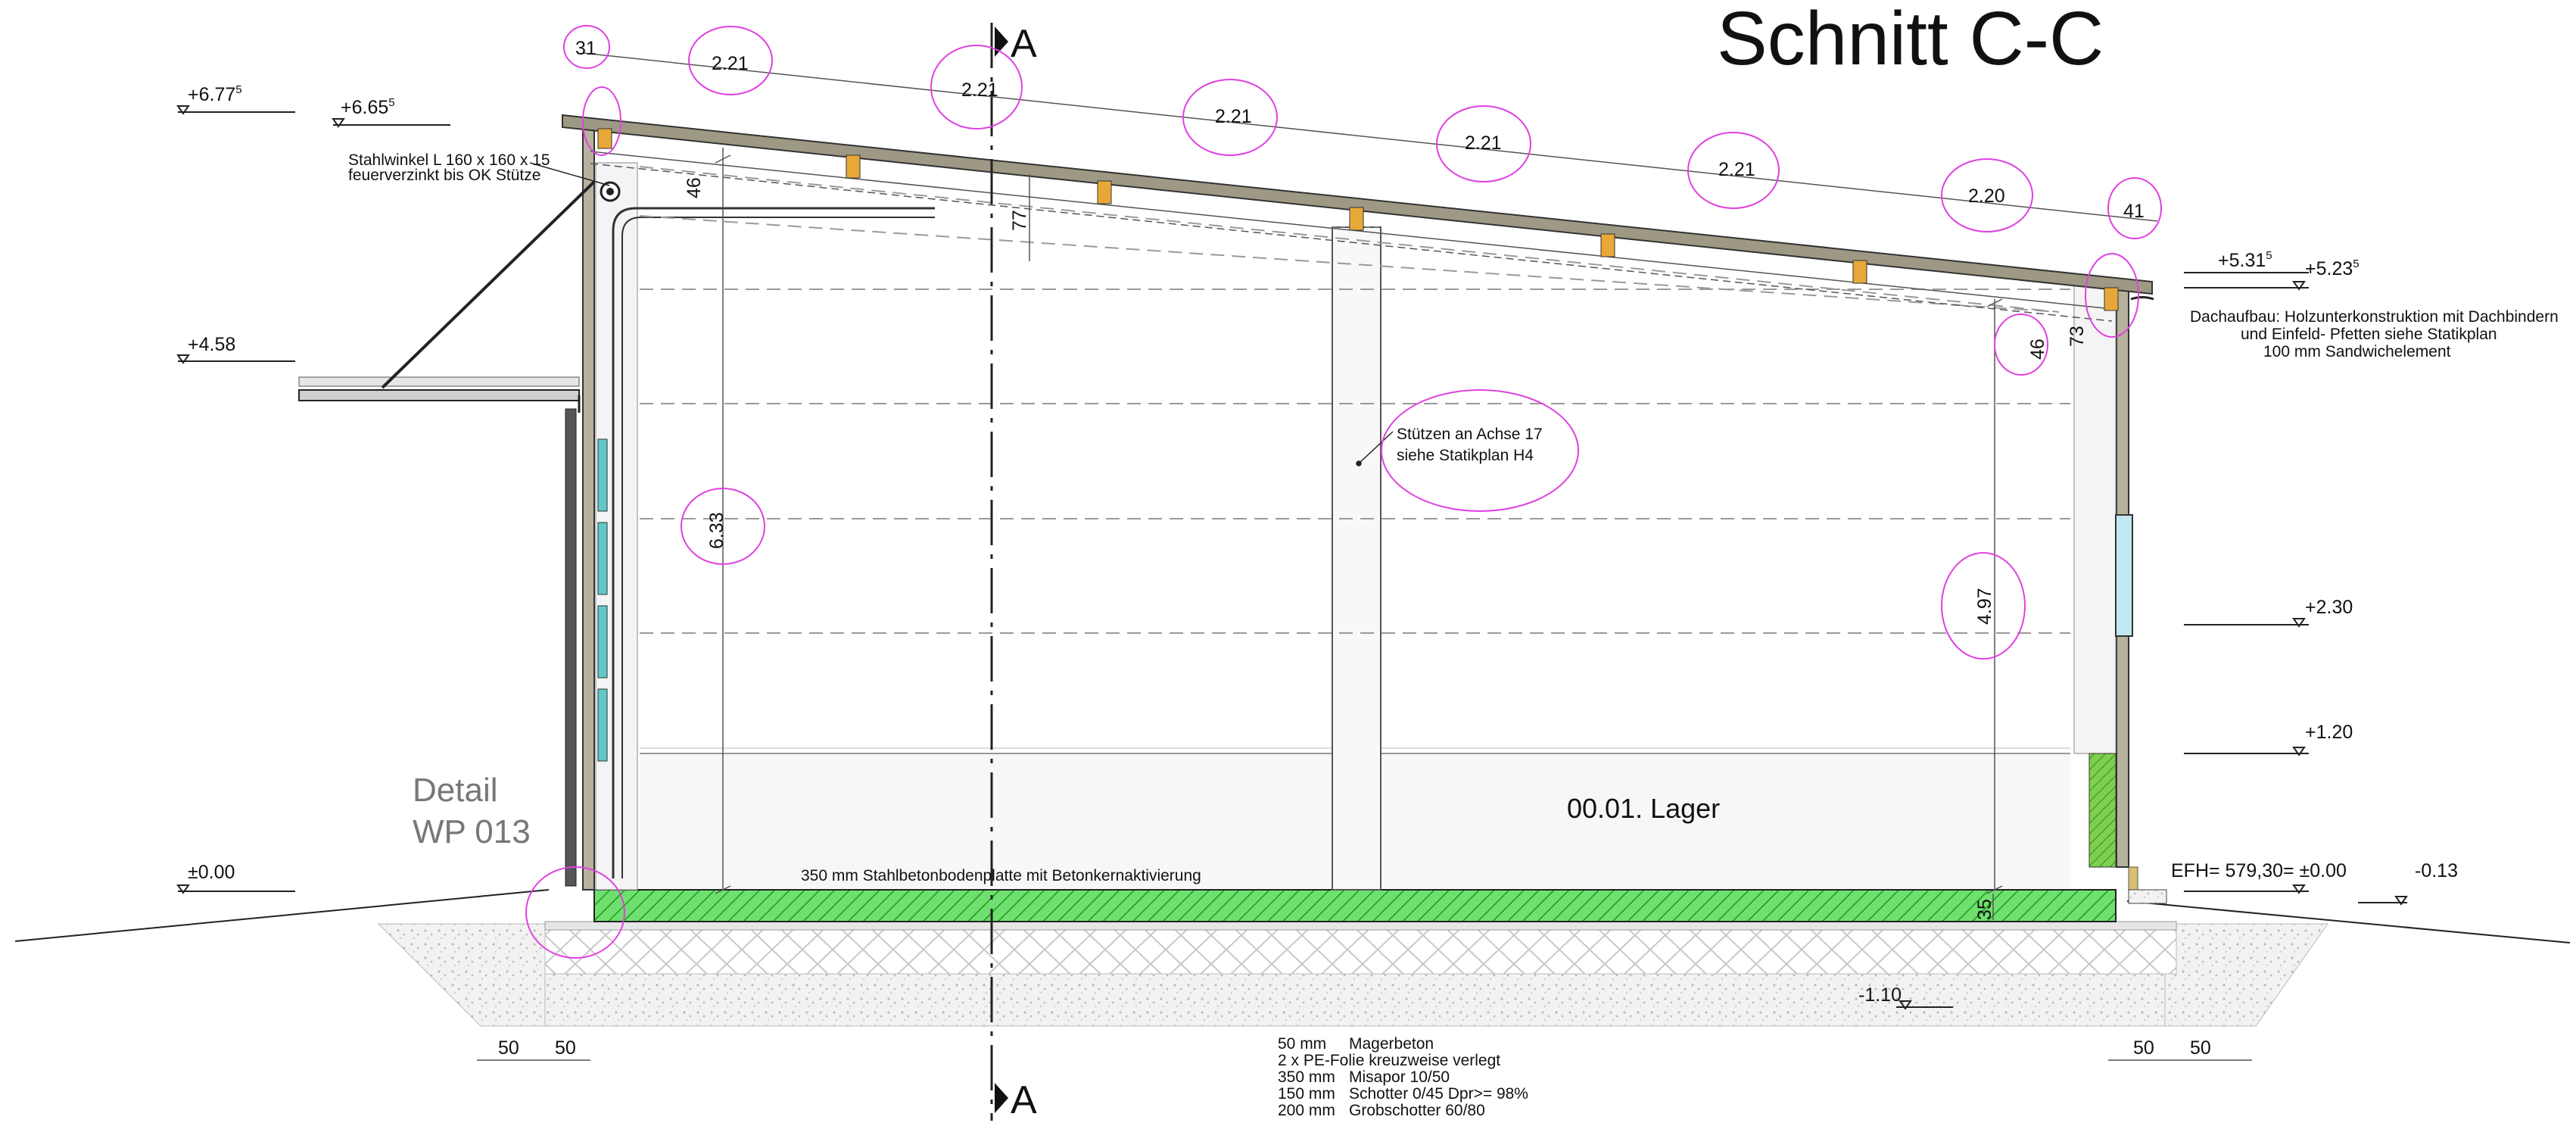  What do you see at coordinates (1987, 196) in the screenshot?
I see `roof-dim: 2.20` at bounding box center [1987, 196].